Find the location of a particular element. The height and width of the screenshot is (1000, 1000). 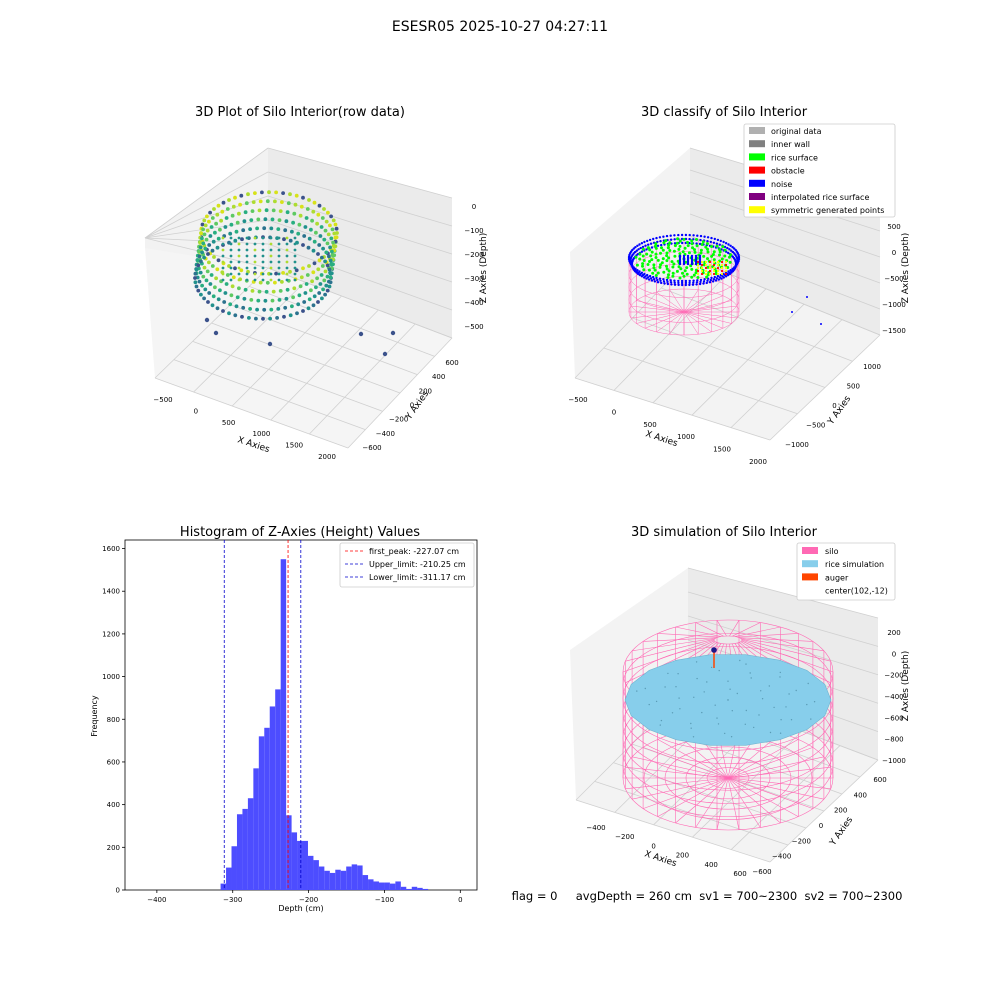

raw-z-tick-label: −400 is located at coordinates (473, 303).